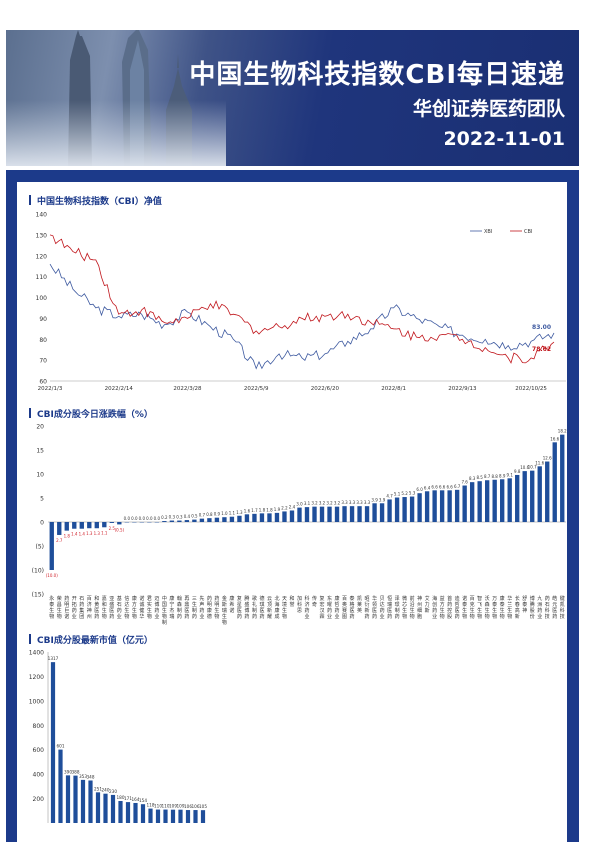 The image size is (595, 842). I want to click on stock-name-label: 药明巨诺, so click(66, 607).